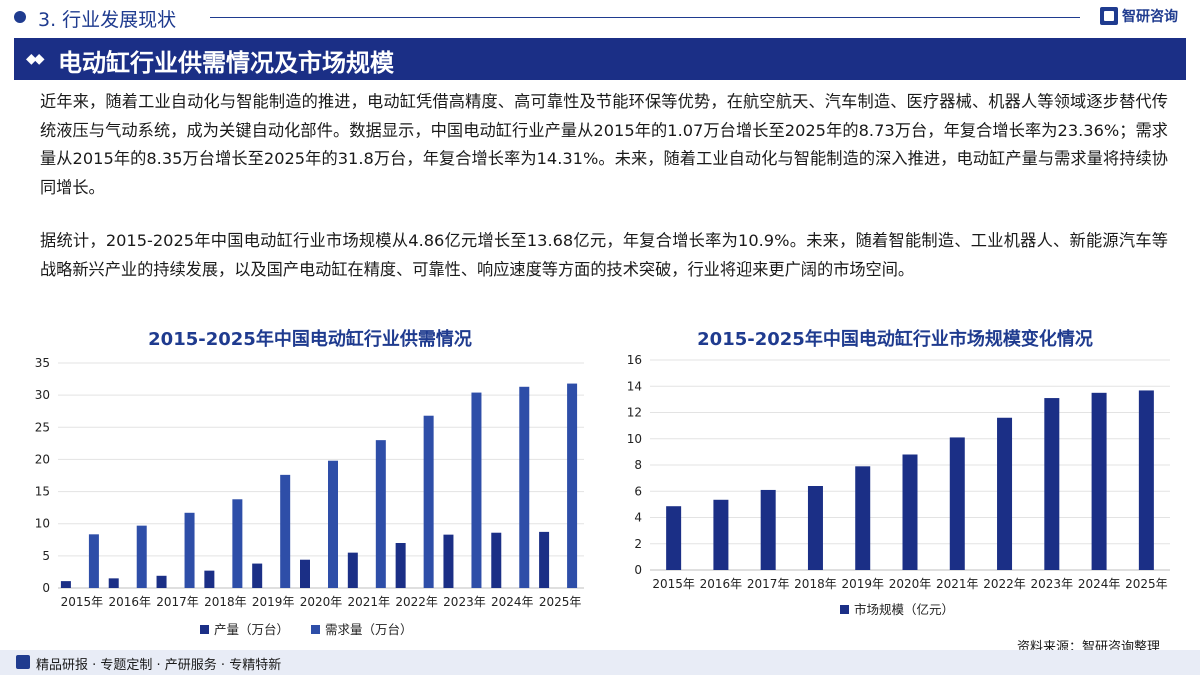  Describe the element at coordinates (310, 339) in the screenshot. I see `chart1-title: 2015-2025年中国电动缸行业供需情况` at that location.